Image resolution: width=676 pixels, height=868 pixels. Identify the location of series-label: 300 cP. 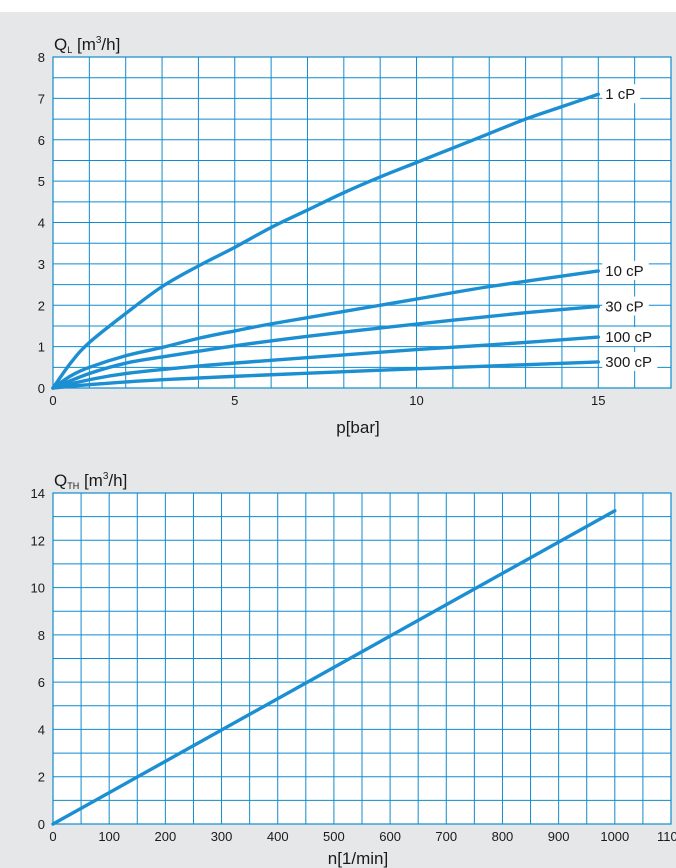
(628, 362).